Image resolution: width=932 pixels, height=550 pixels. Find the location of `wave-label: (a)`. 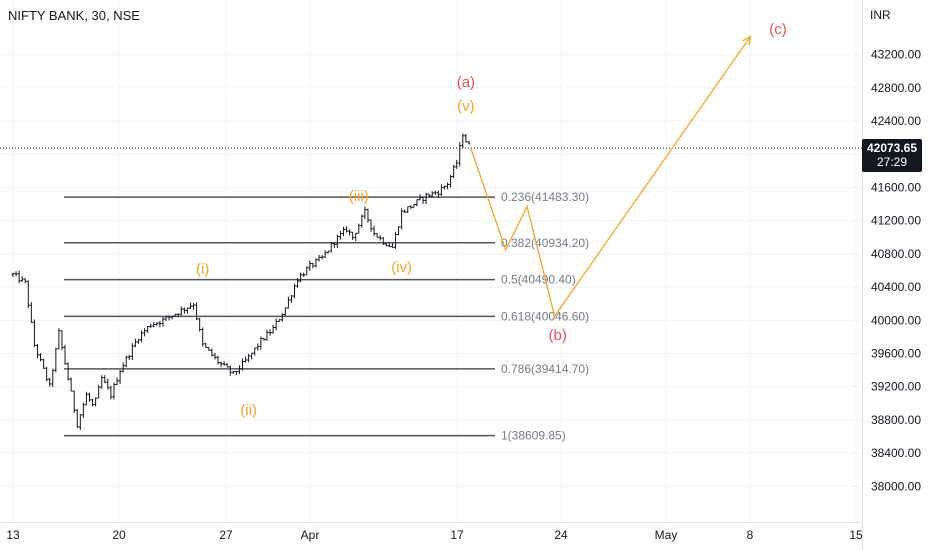

wave-label: (a) is located at coordinates (466, 82).